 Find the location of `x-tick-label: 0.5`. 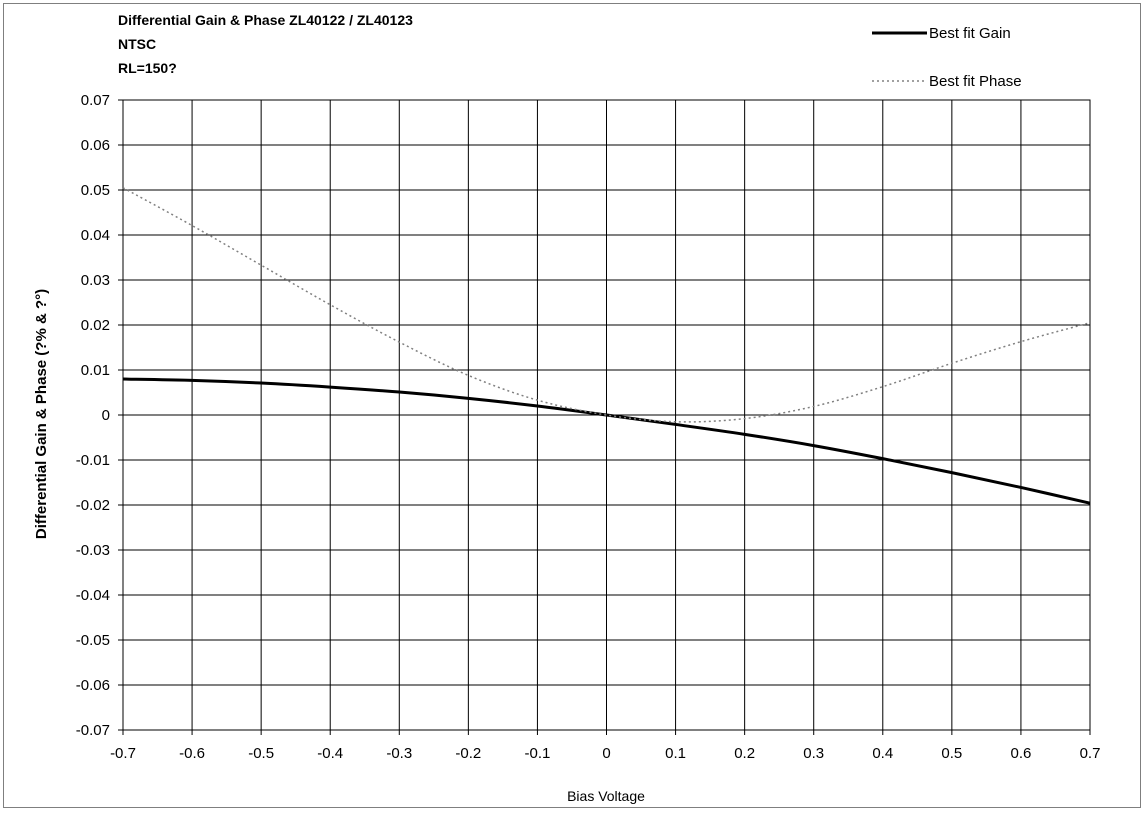

x-tick-label: 0.5 is located at coordinates (951, 753).